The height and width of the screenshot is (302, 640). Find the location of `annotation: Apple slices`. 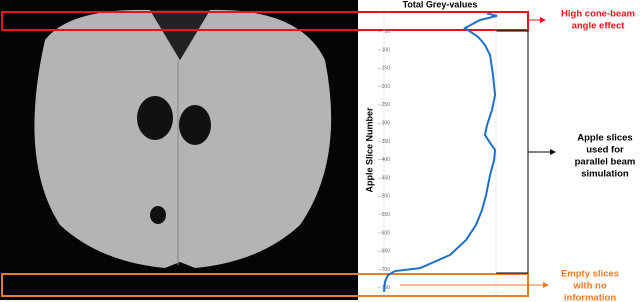

annotation: Apple slices is located at coordinates (604, 138).